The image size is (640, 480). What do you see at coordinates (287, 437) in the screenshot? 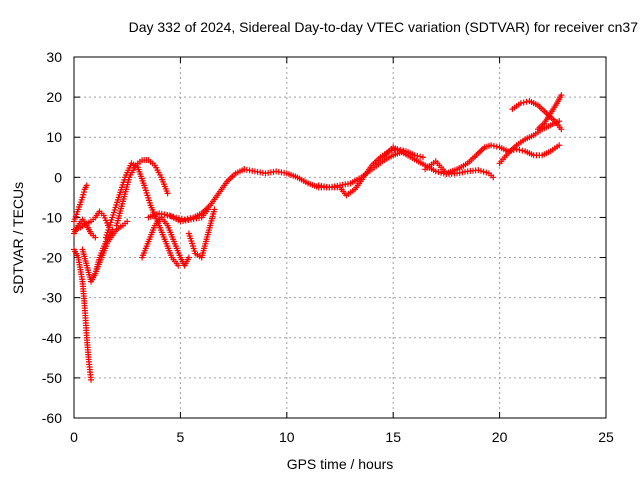
I see `x-tick-label: 10` at bounding box center [287, 437].